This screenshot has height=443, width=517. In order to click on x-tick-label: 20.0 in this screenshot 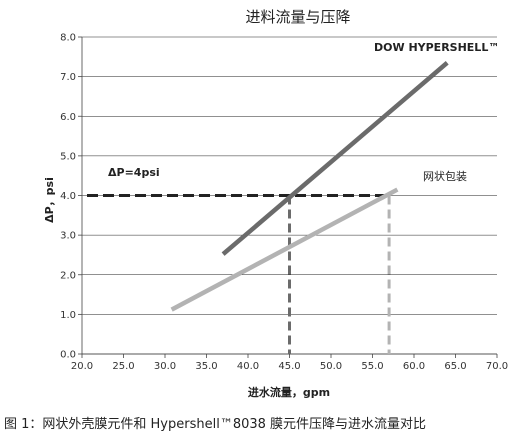, I will do `click(82, 366)`.